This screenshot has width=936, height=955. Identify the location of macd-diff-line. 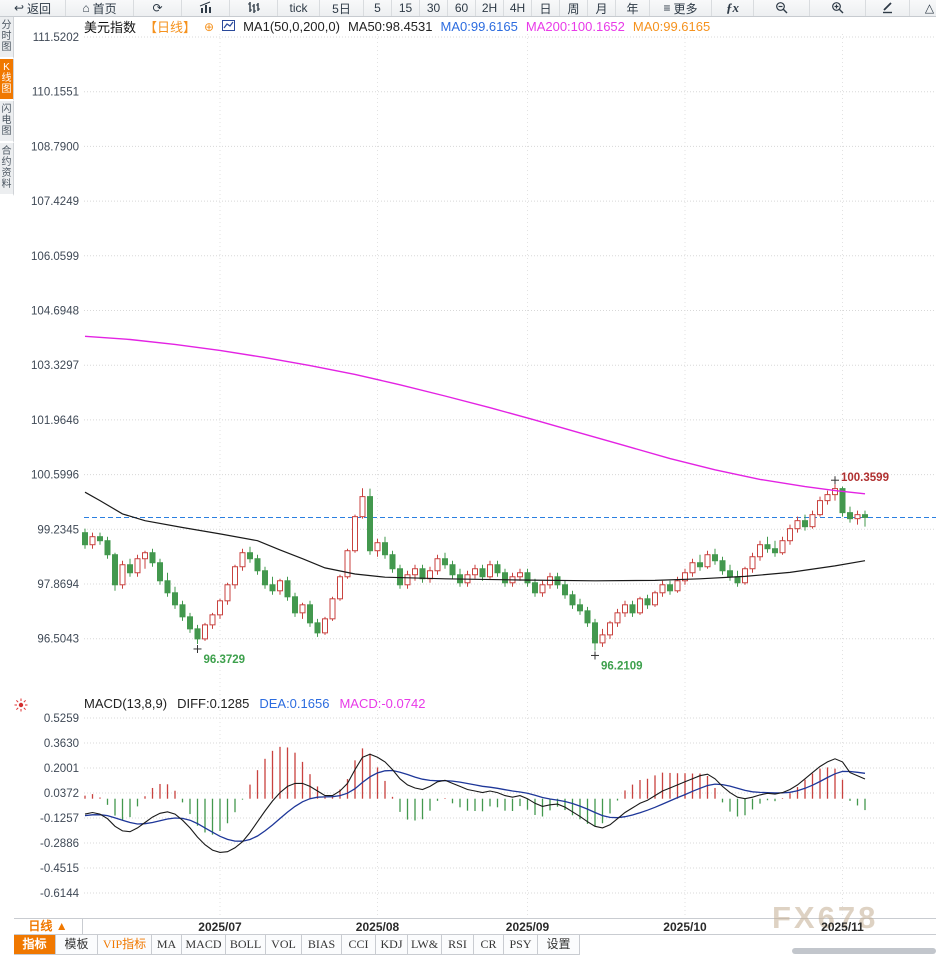
(475, 803).